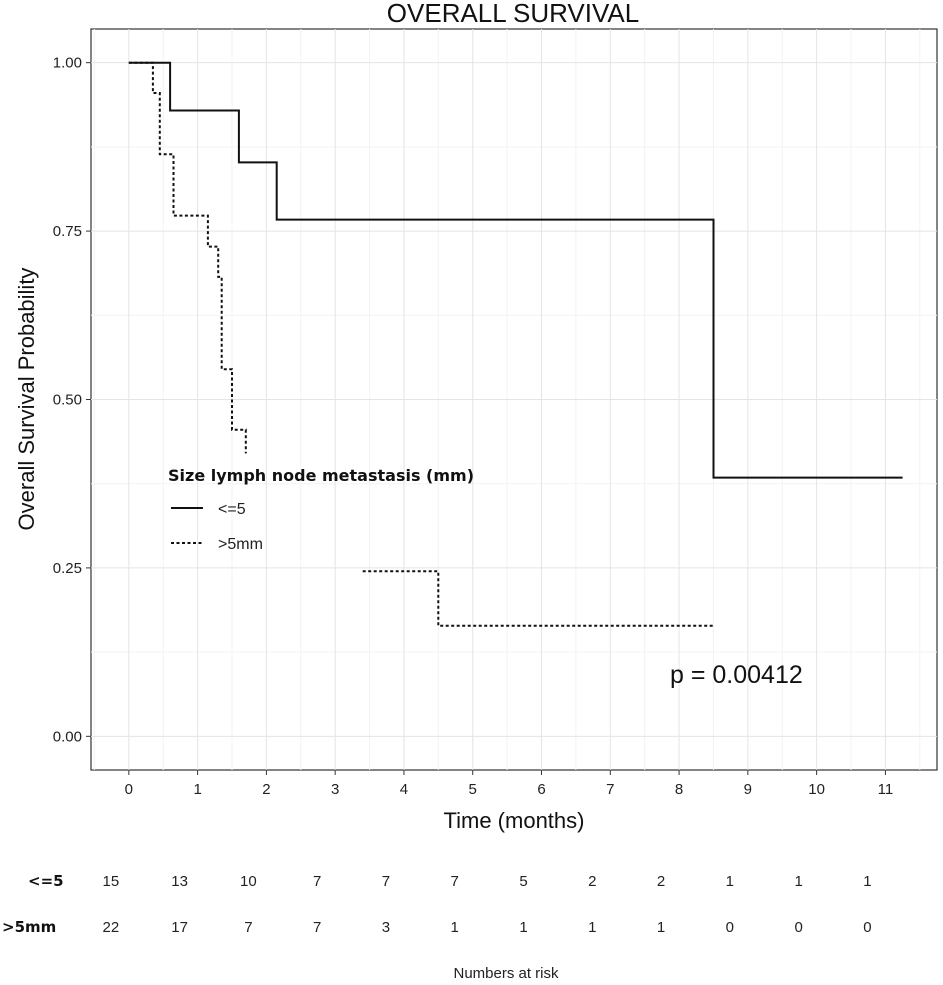 This screenshot has height=985, width=943. I want to click on risk-value: 15, so click(110, 881).